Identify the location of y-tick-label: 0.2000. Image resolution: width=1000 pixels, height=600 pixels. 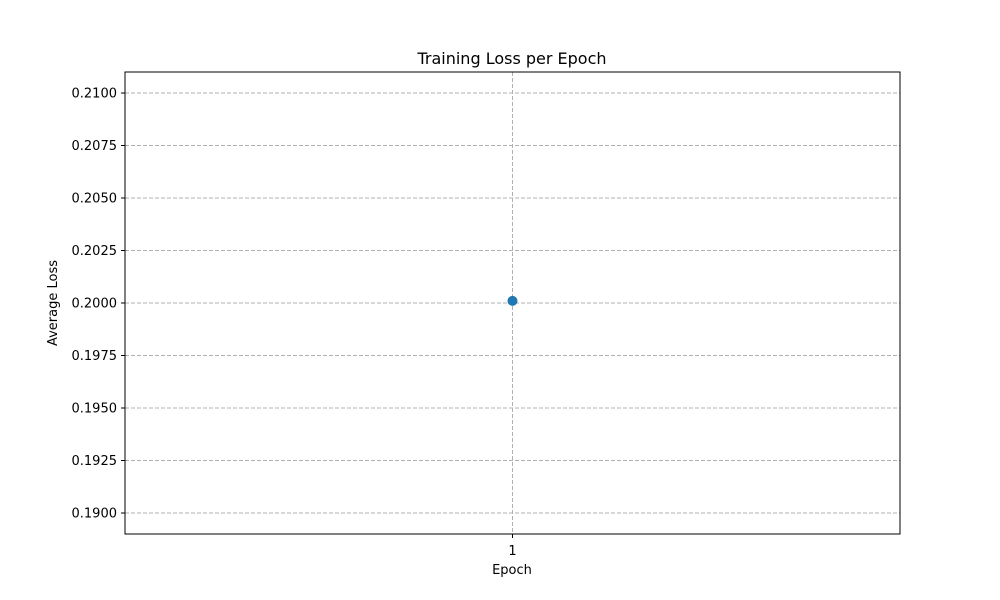
(95, 304).